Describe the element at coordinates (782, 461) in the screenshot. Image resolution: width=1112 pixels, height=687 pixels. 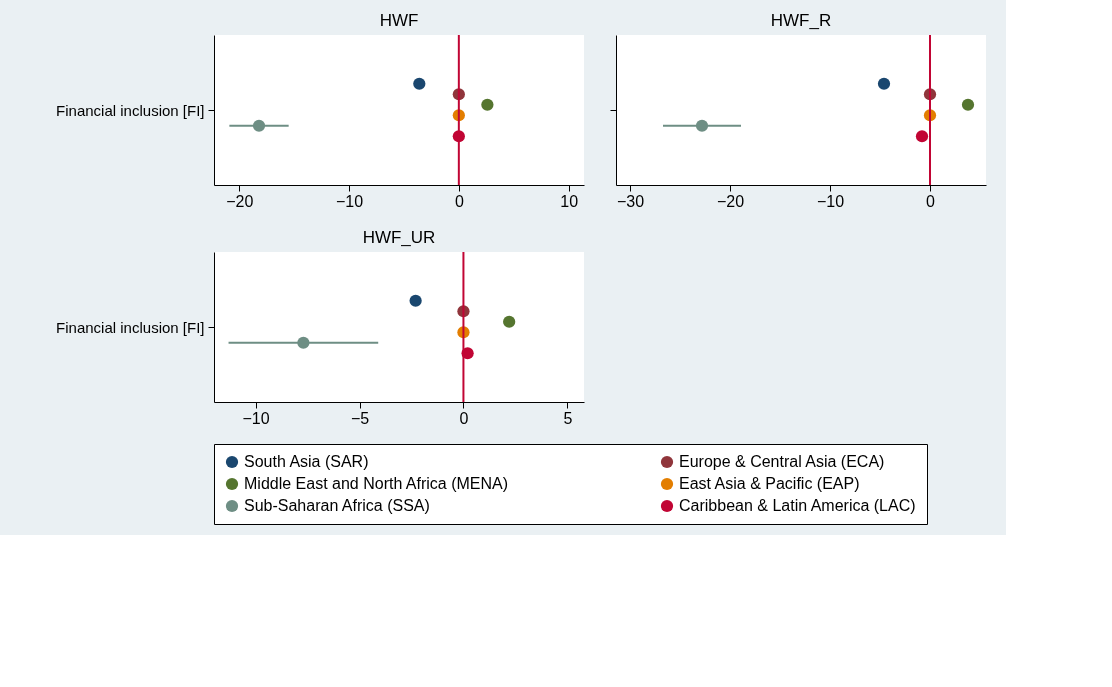
I see `legend-label: Europe & Central Asia (ECA)` at that location.